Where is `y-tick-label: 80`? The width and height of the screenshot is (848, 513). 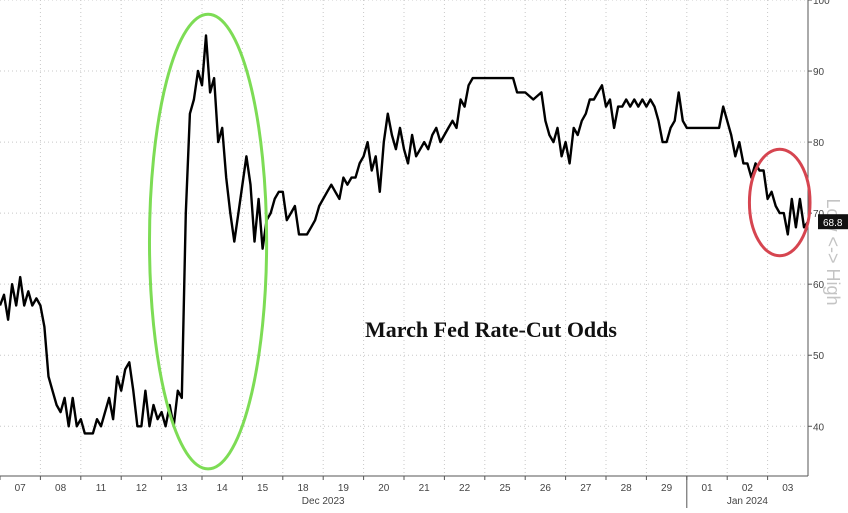
y-tick-label: 80 is located at coordinates (819, 143).